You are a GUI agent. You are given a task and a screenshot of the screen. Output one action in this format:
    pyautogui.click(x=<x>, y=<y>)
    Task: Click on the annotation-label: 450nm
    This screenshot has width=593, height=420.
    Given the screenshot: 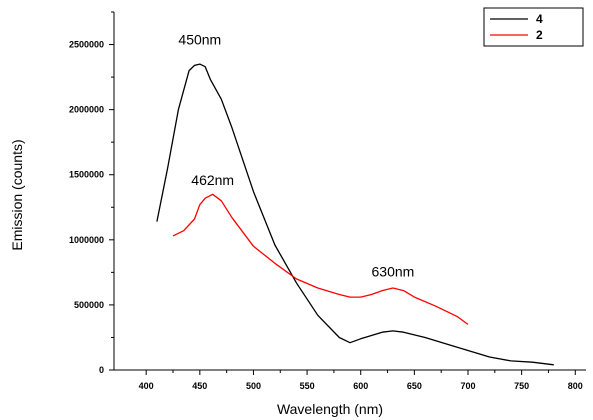 What is the action you would take?
    pyautogui.click(x=199, y=40)
    